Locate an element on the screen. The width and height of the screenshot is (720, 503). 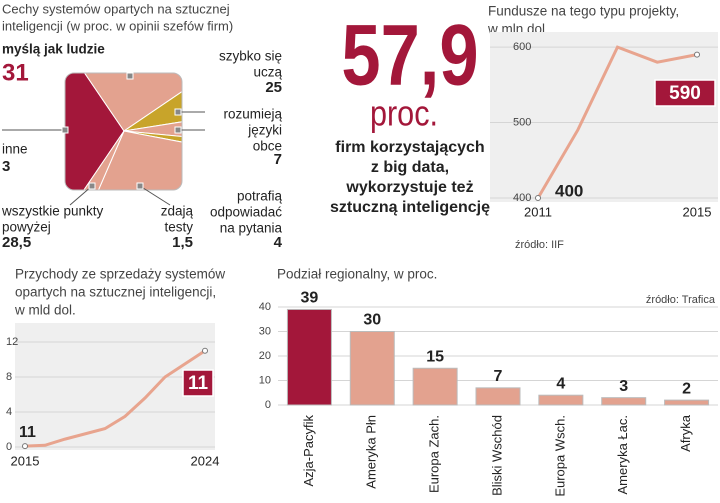
x-tick-label: 2024 is located at coordinates (205, 460).